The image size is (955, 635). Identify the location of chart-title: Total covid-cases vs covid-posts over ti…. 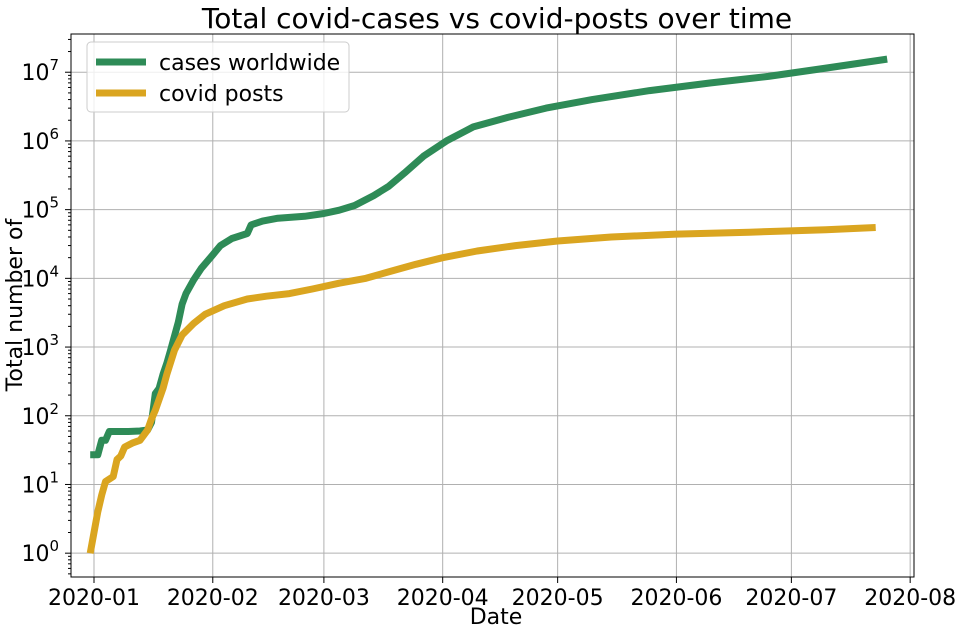
(496, 18).